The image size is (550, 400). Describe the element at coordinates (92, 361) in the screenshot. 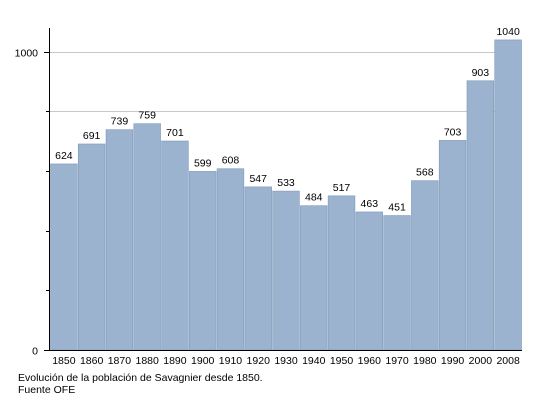

I see `x-tick-label: 1860` at that location.